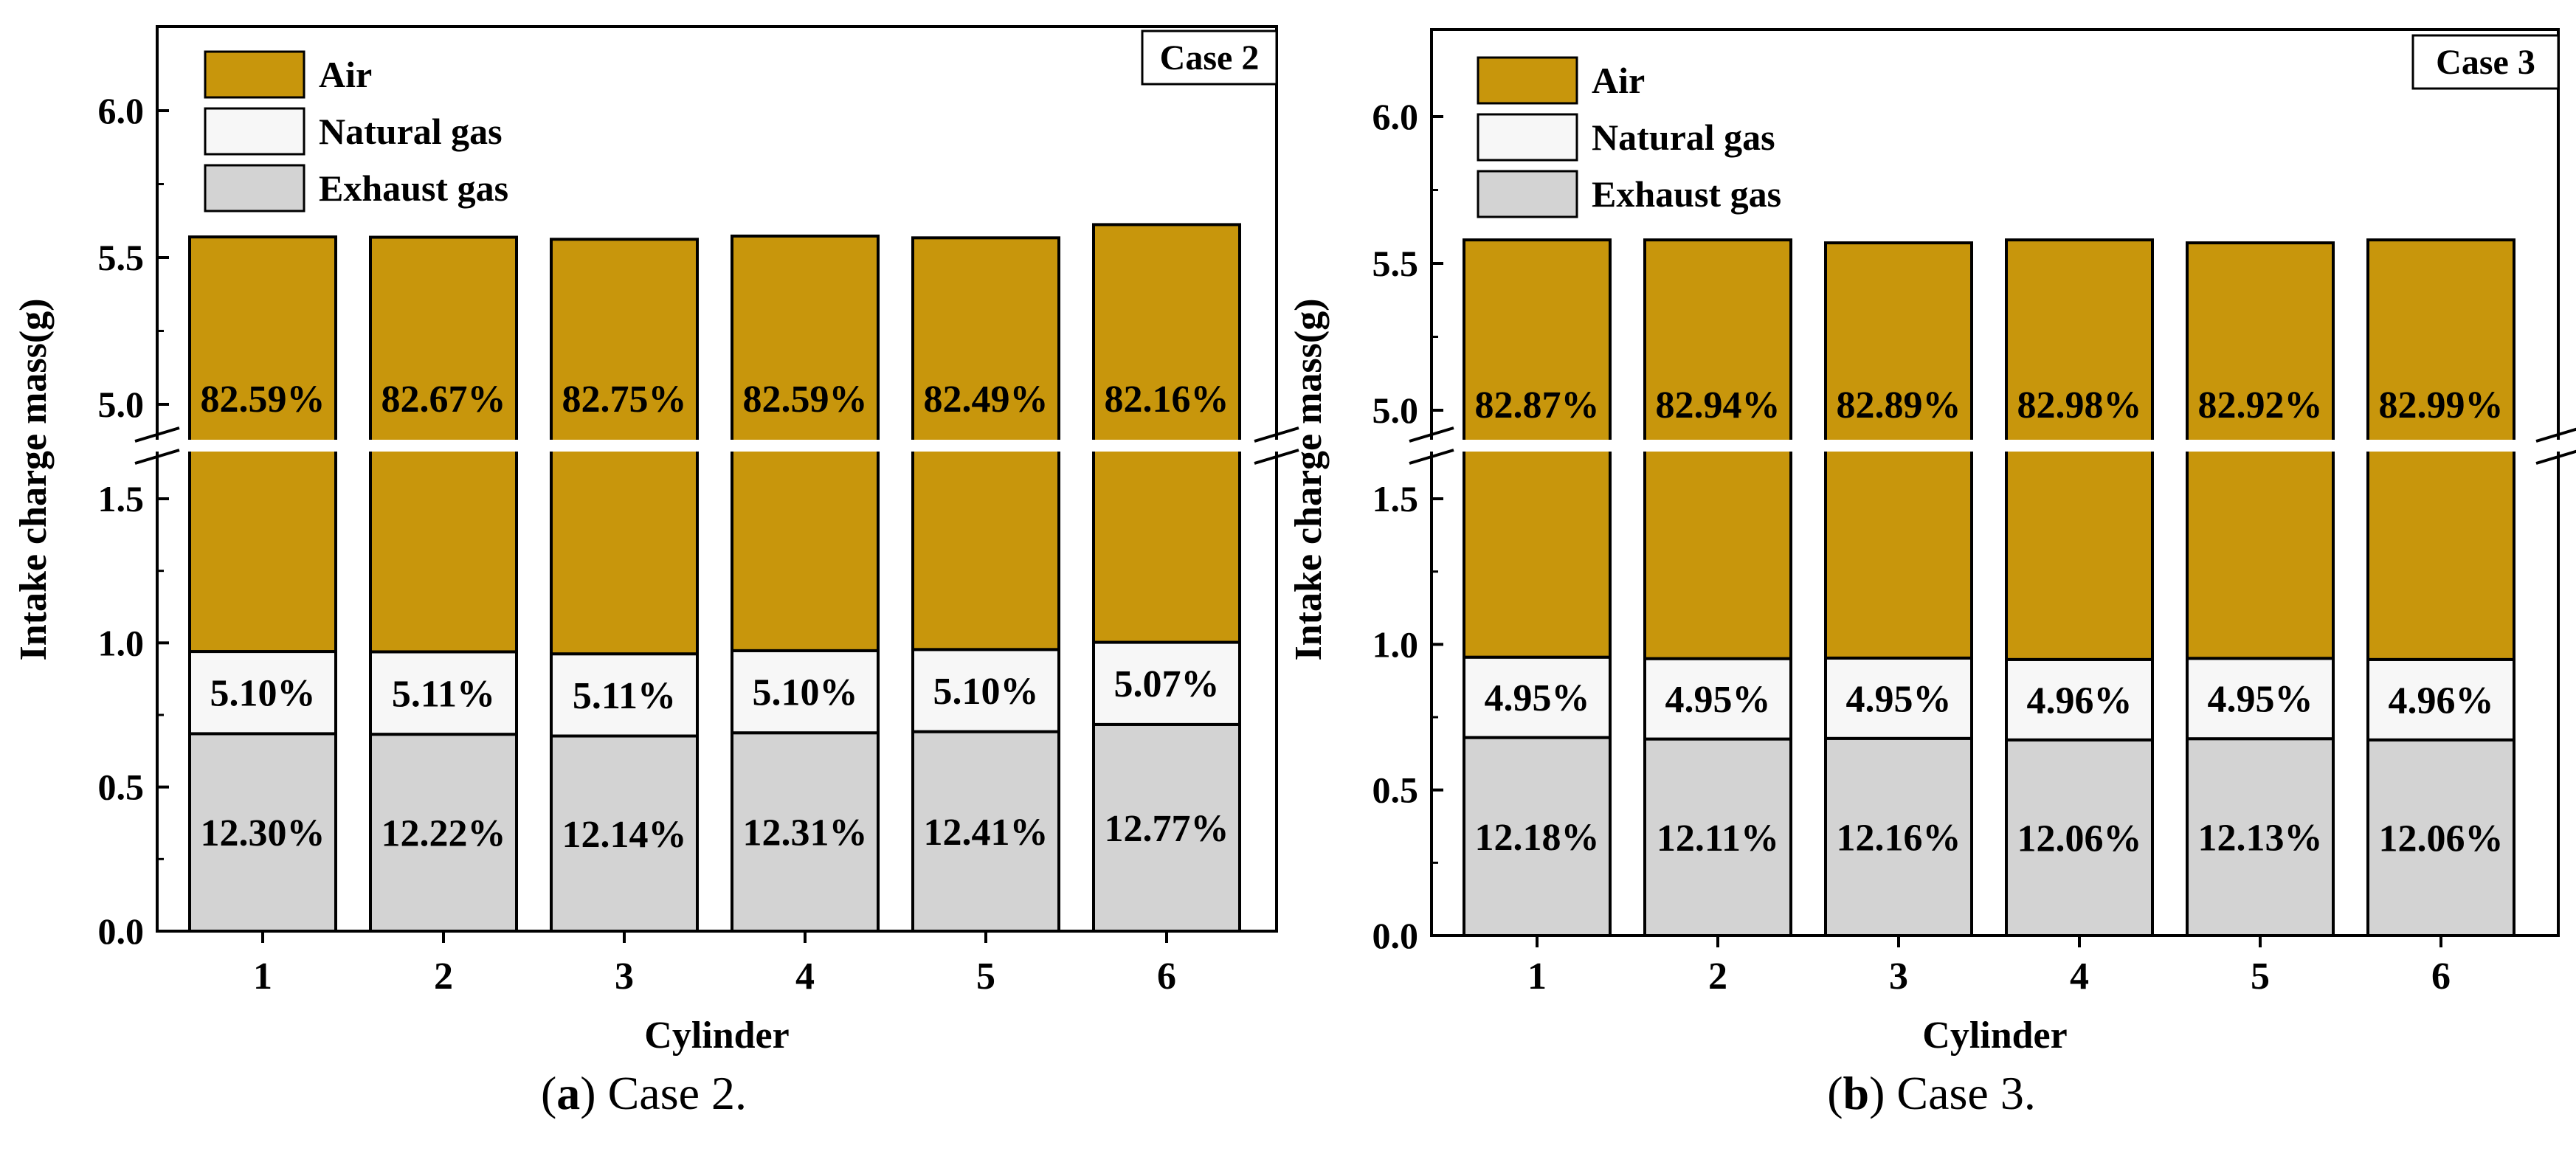 This screenshot has height=1151, width=2576. What do you see at coordinates (1395, 935) in the screenshot?
I see `y-tick-label-b-0.0: 0.0` at bounding box center [1395, 935].